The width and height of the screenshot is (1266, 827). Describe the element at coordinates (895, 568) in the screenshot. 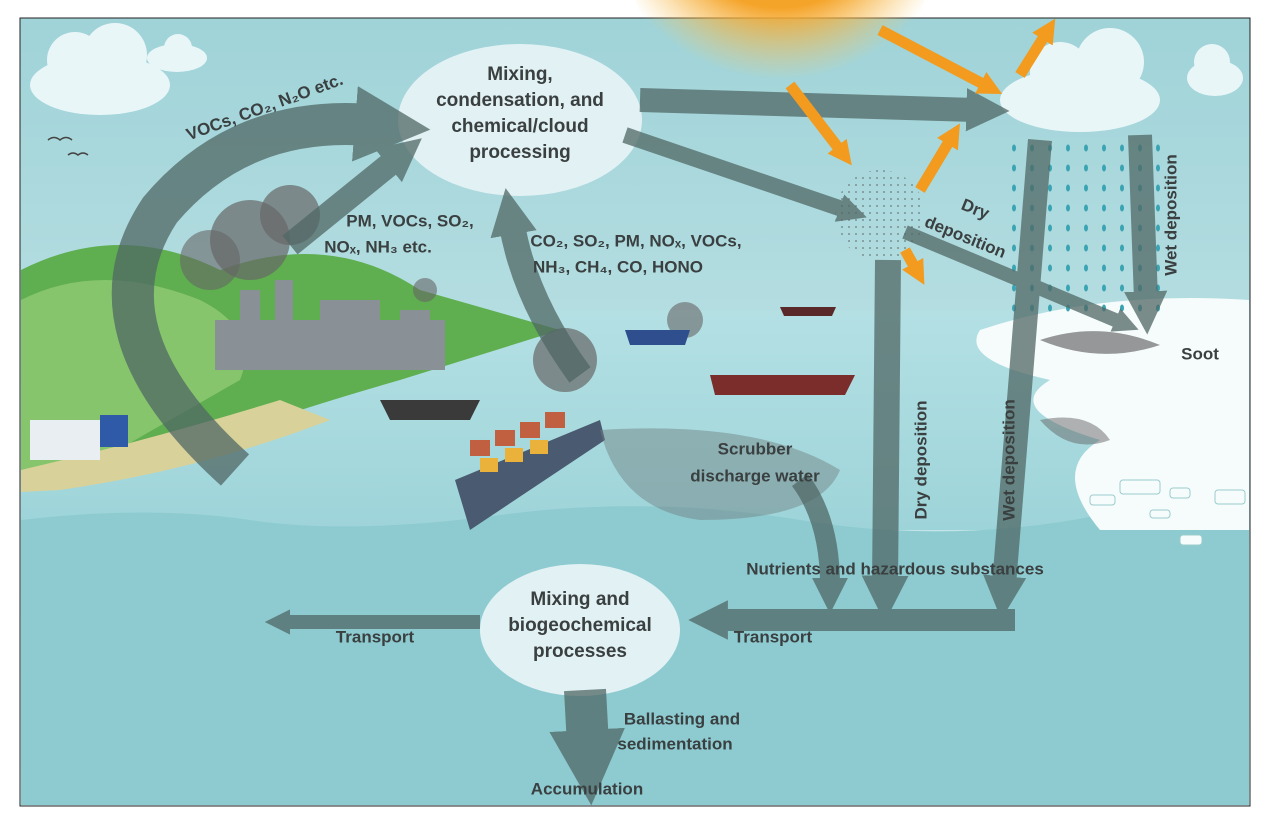

I see `flow-label: Nutrients and hazardous substances` at that location.